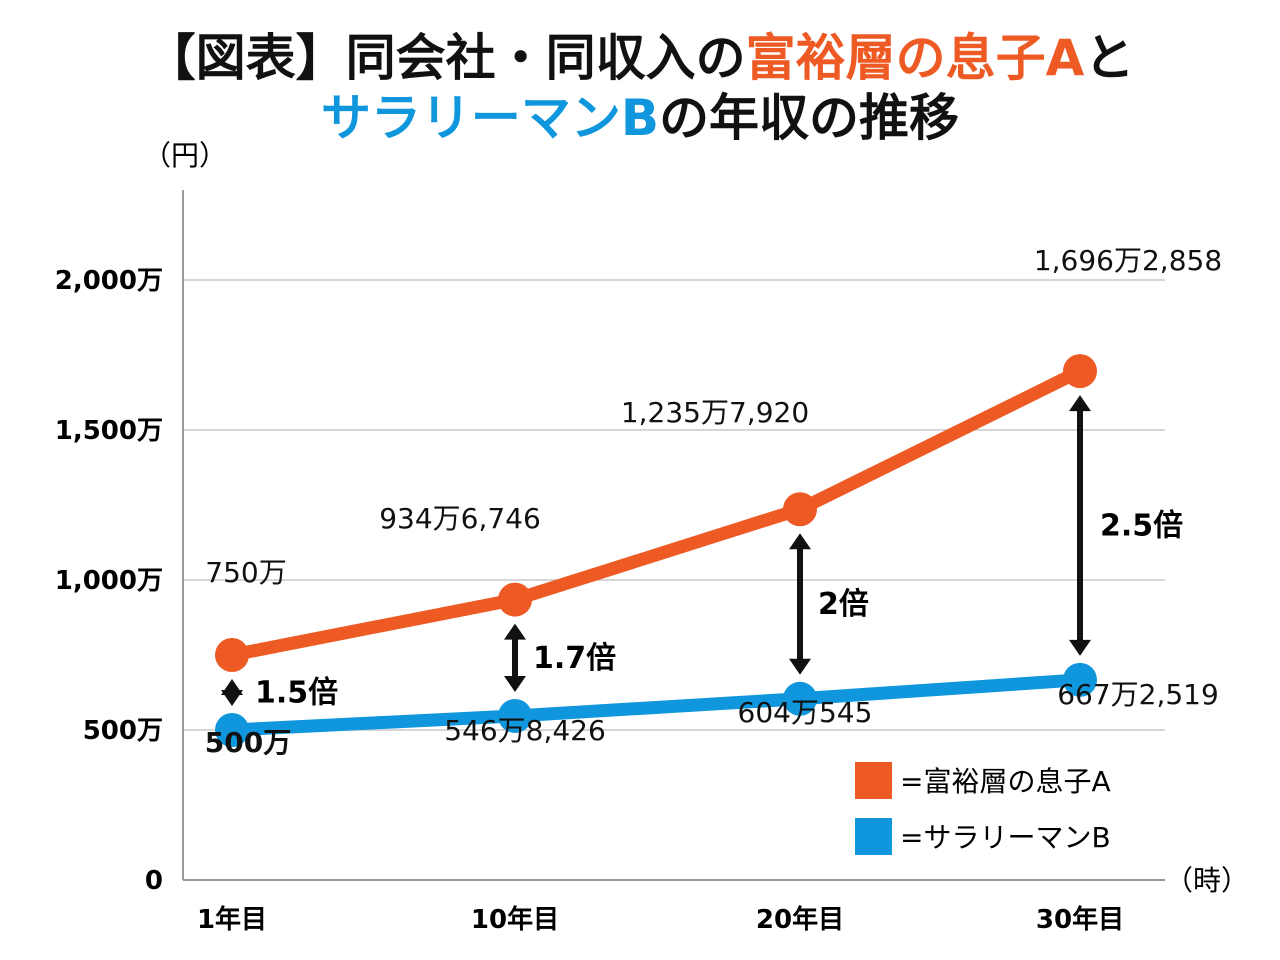 The image size is (1280, 960). I want to click on x-tick-label: 10年目, so click(515, 919).